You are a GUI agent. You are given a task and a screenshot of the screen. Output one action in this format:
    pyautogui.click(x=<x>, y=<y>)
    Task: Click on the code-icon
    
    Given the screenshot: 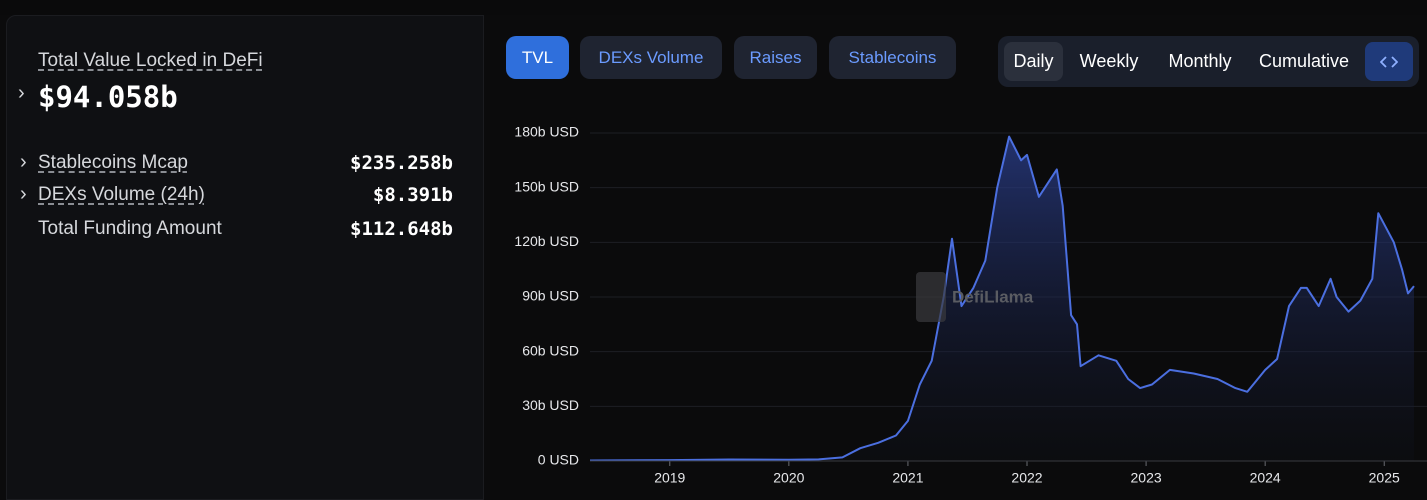 What is the action you would take?
    pyautogui.click(x=1389, y=61)
    